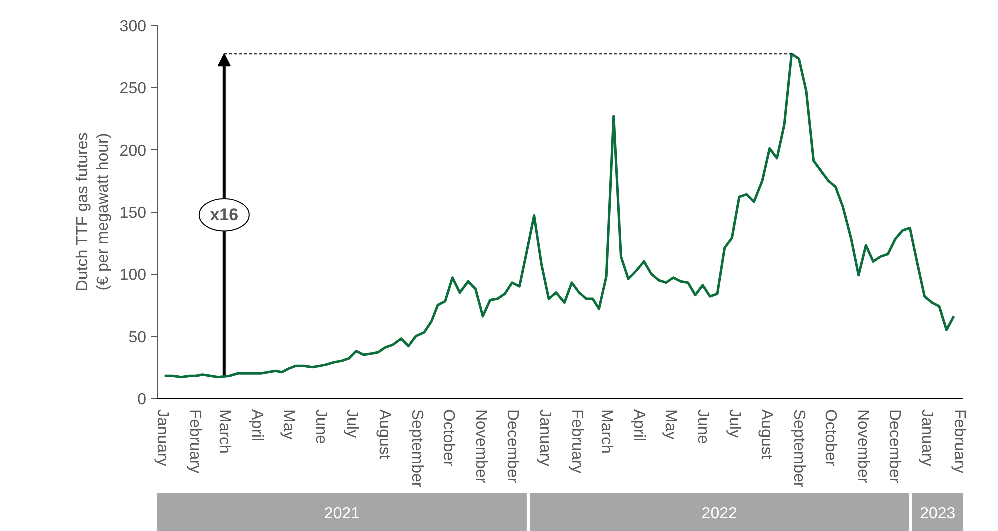 Image resolution: width=998 pixels, height=531 pixels. Describe the element at coordinates (342, 514) in the screenshot. I see `text: 2021` at that location.